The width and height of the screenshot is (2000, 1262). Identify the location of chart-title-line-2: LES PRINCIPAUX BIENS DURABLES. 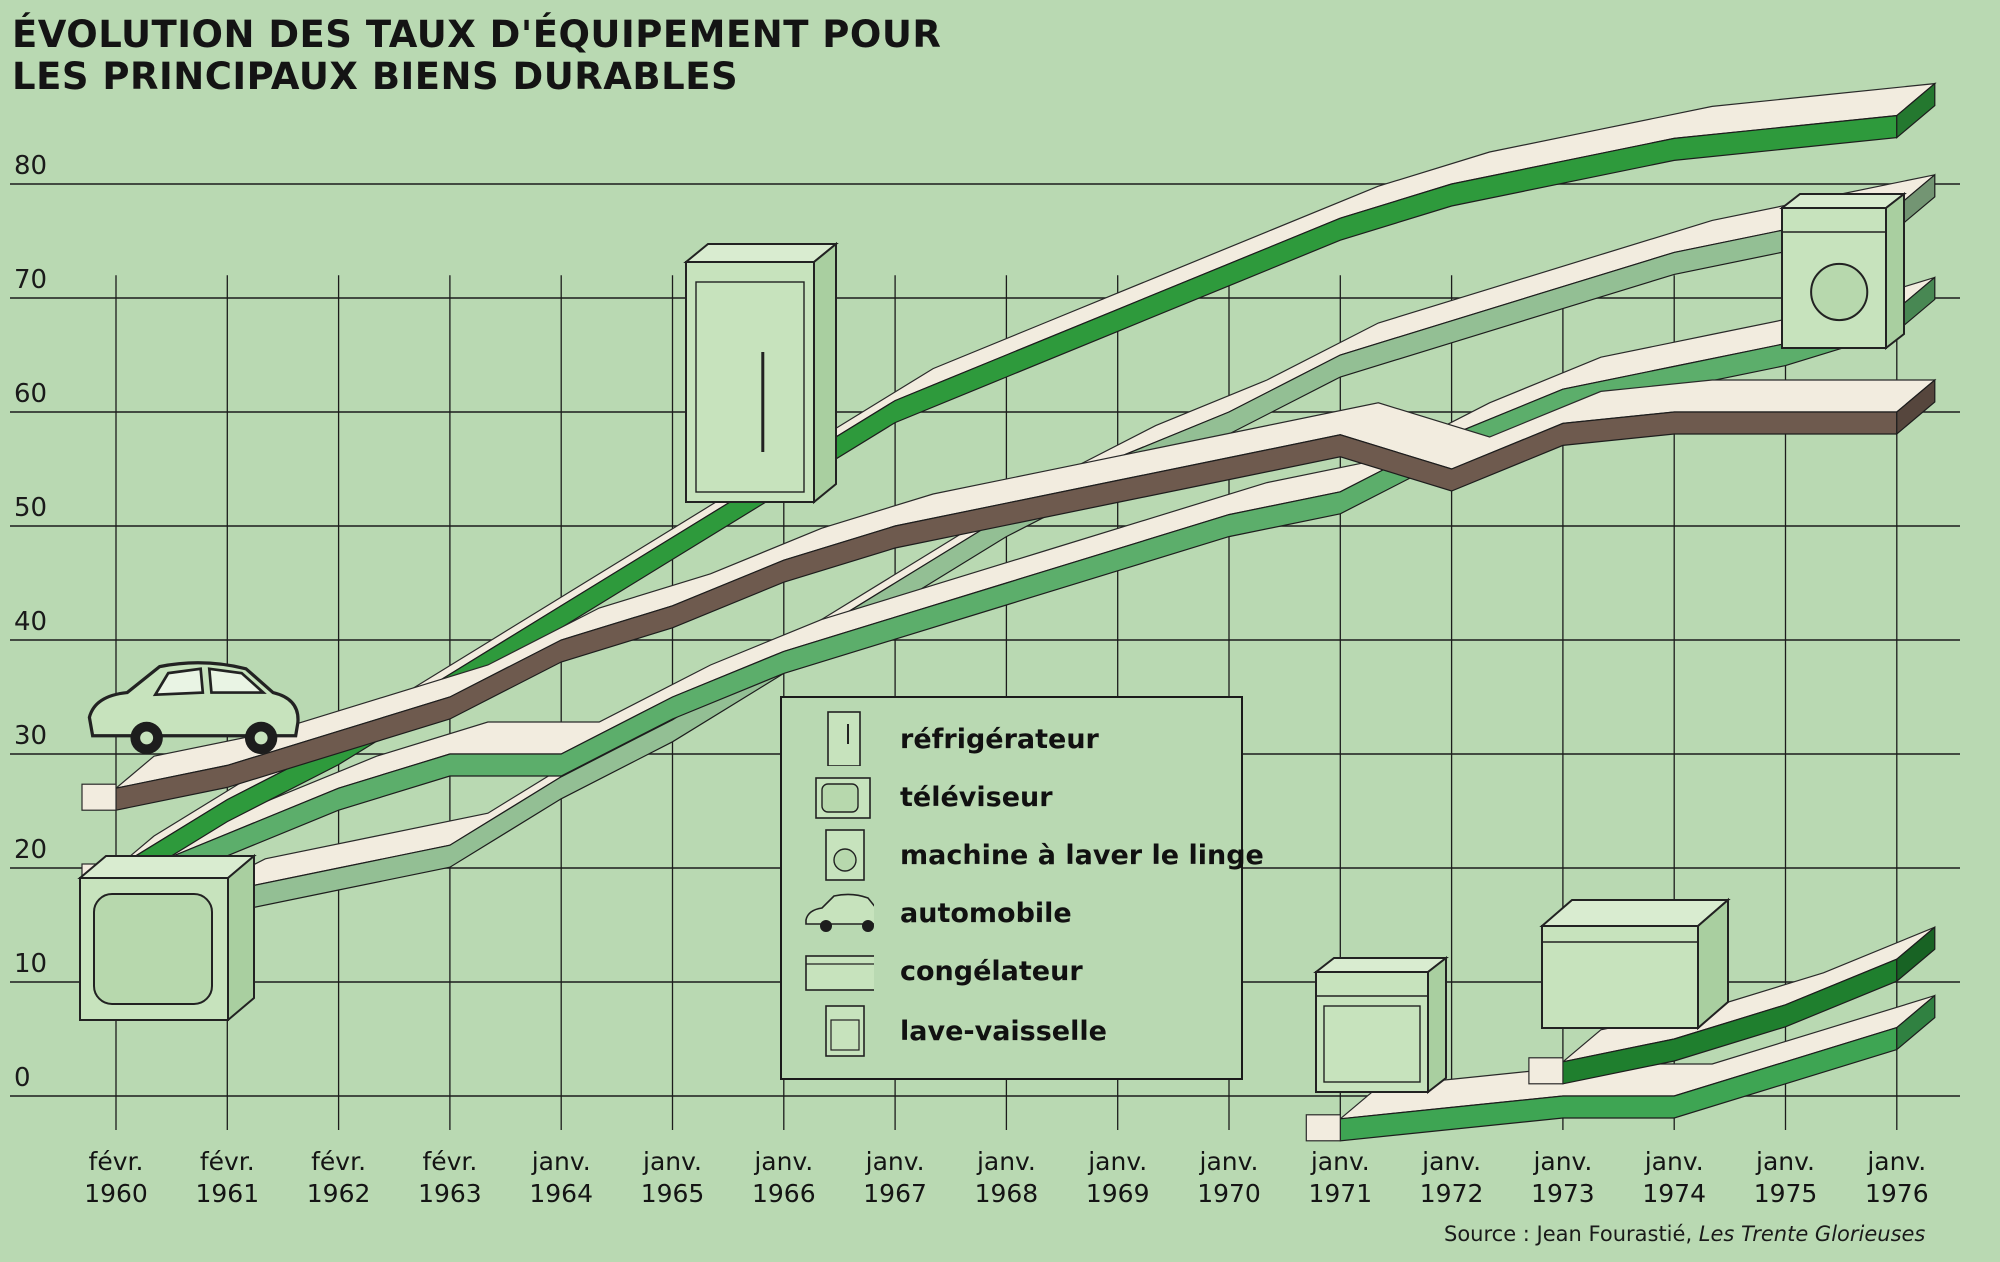
(375, 76).